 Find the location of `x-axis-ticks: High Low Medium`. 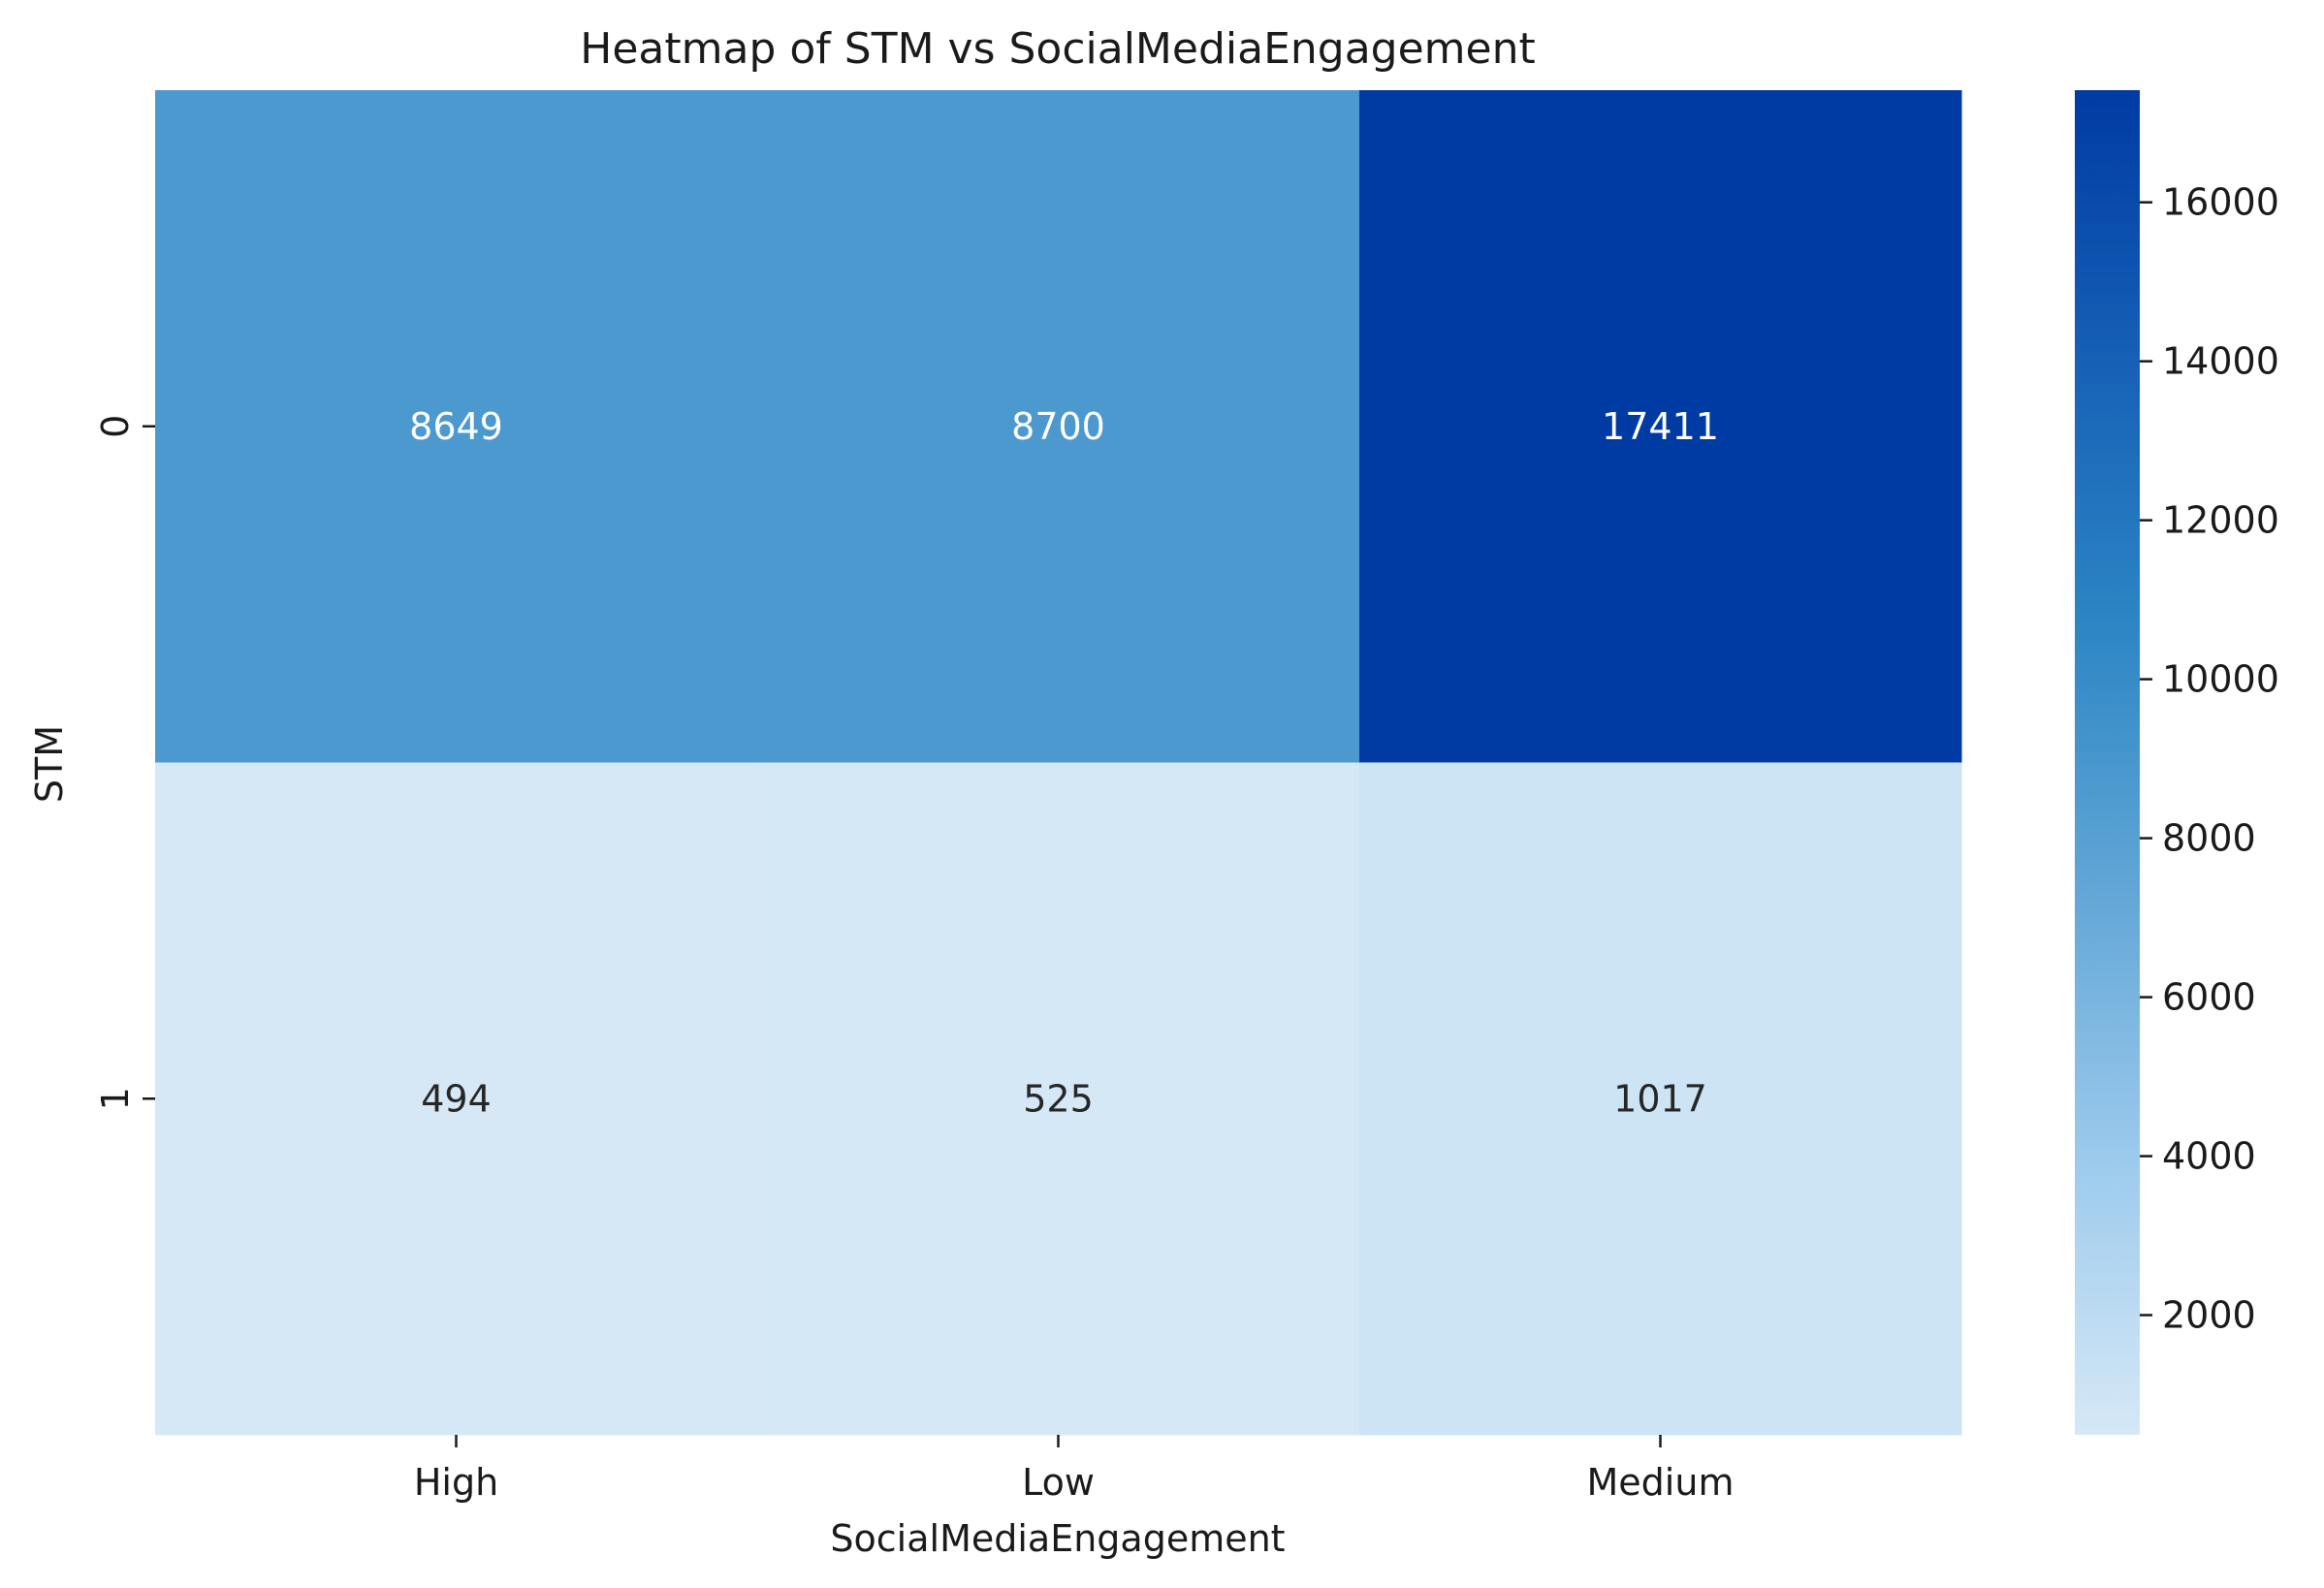

x-axis-ticks: High Low Medium is located at coordinates (1074, 1469).